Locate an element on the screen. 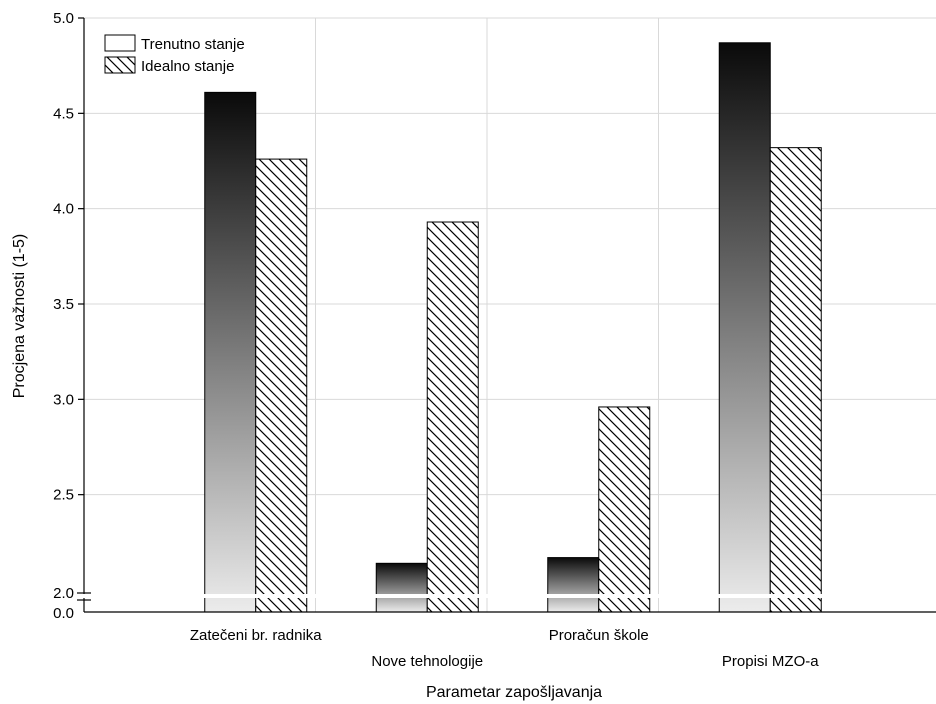  y-axis-title: Procjena važnosti (1-5) is located at coordinates (19, 316).